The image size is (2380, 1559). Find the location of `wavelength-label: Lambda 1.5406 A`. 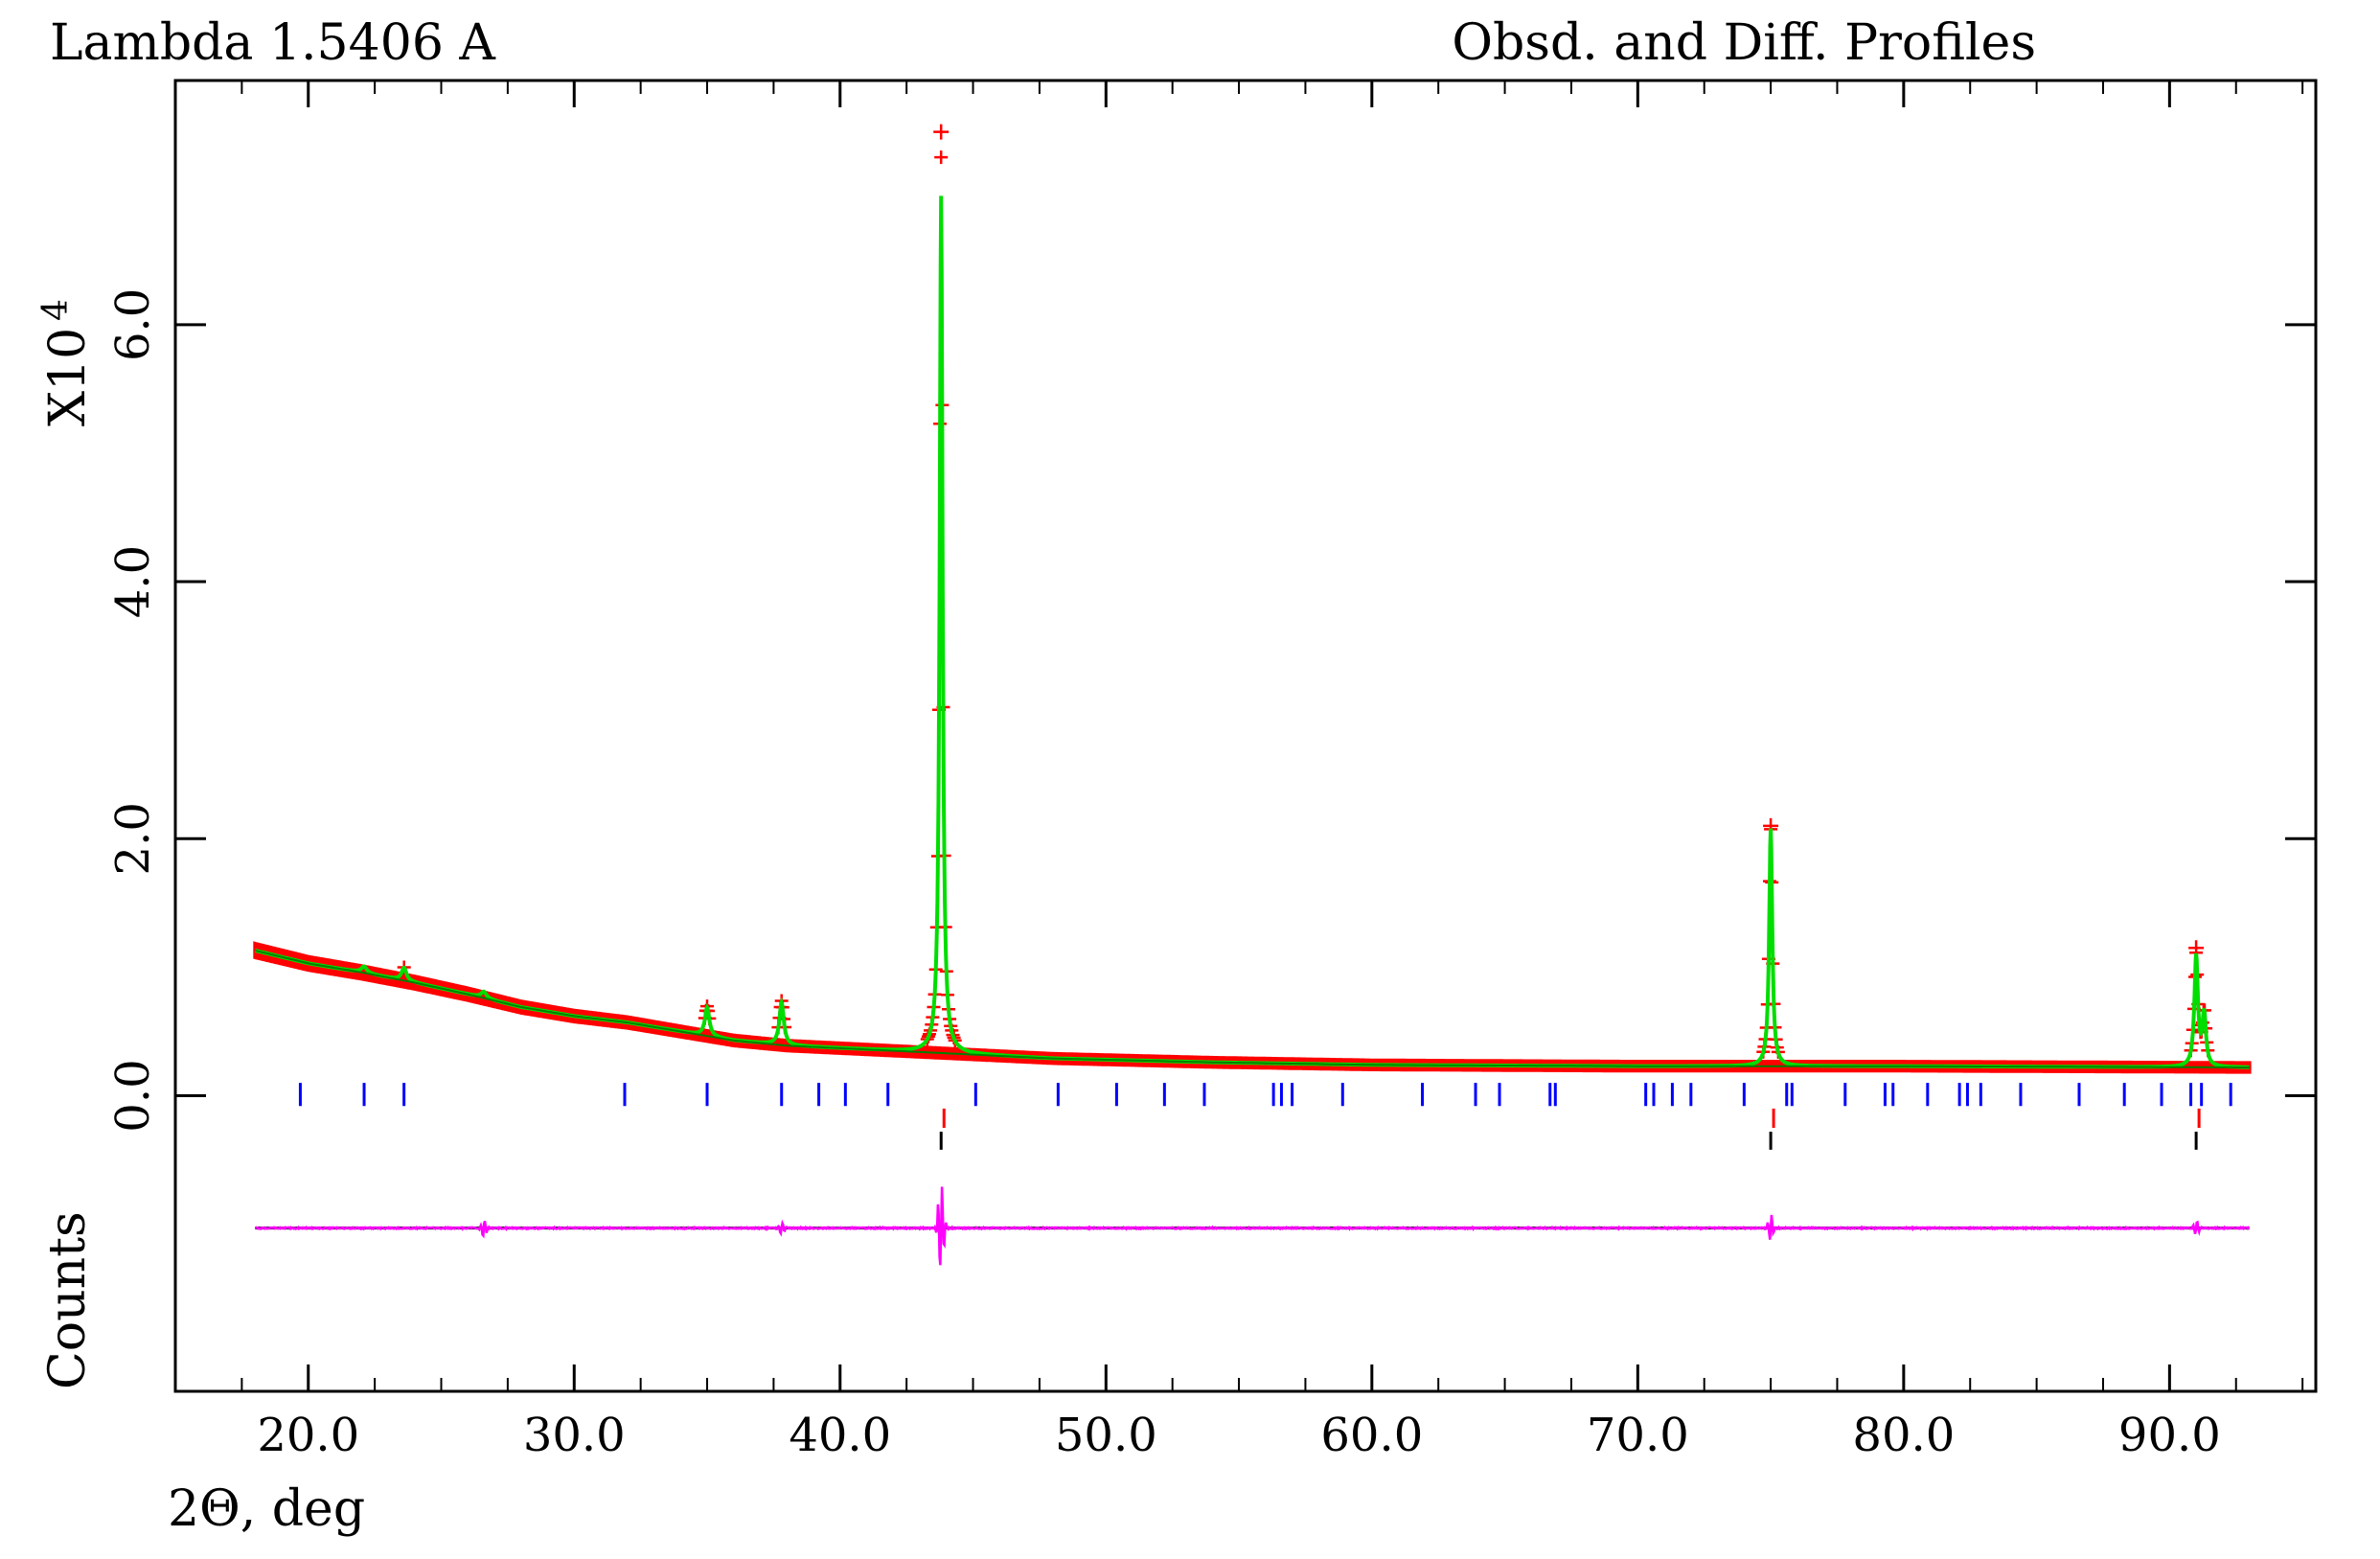

wavelength-label: Lambda 1.5406 A is located at coordinates (273, 43).